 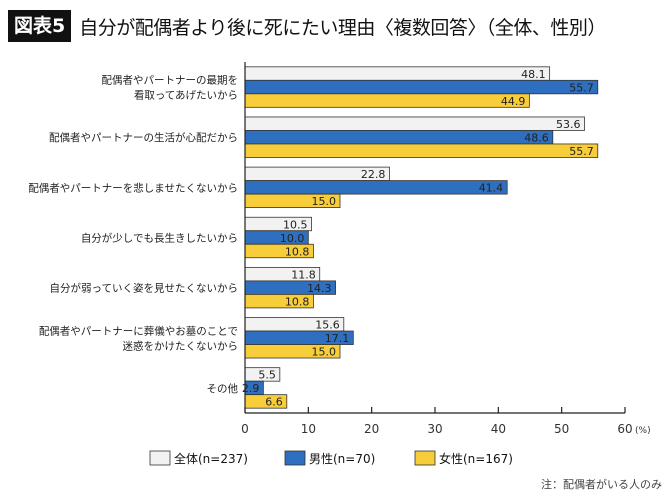 I want to click on data-label: 11.8, so click(x=303, y=274).